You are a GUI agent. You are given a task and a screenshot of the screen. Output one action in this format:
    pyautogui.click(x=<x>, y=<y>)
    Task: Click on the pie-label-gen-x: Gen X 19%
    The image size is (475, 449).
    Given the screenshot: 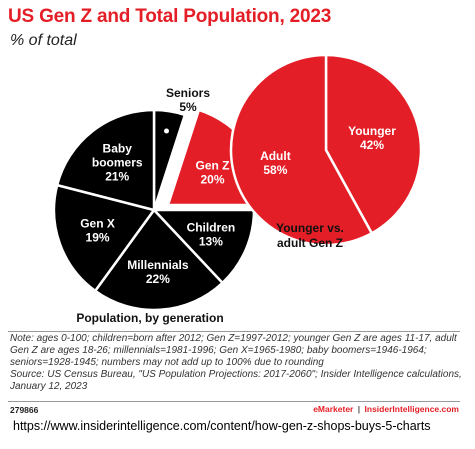 What is the action you would take?
    pyautogui.click(x=97, y=230)
    